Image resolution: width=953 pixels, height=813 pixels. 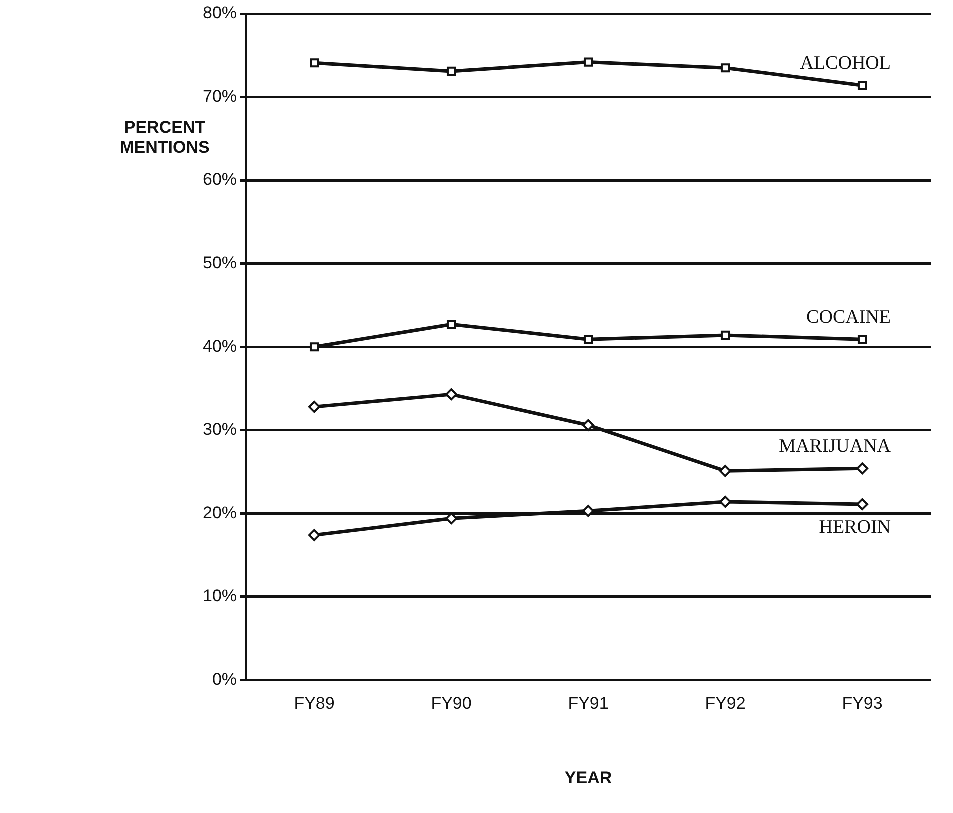 What do you see at coordinates (220, 346) in the screenshot?
I see `y-tick-label: 40%` at bounding box center [220, 346].